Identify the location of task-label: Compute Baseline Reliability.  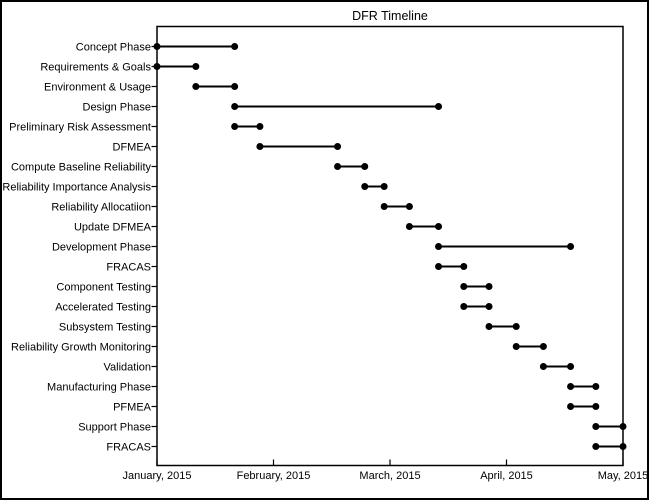
(81, 168).